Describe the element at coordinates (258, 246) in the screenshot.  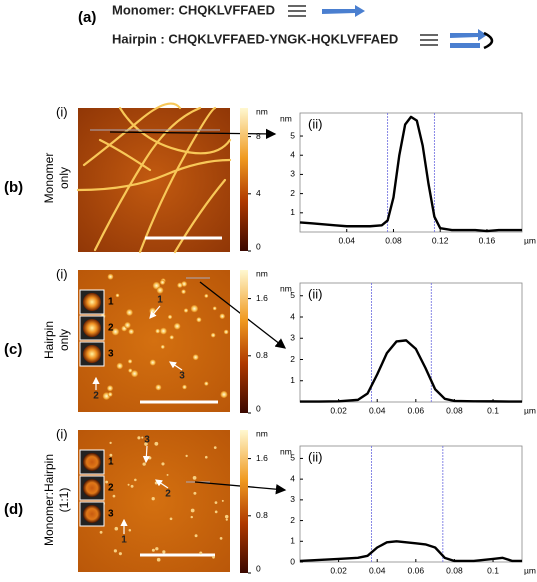
I see `colorbar-tick-label: 0` at that location.